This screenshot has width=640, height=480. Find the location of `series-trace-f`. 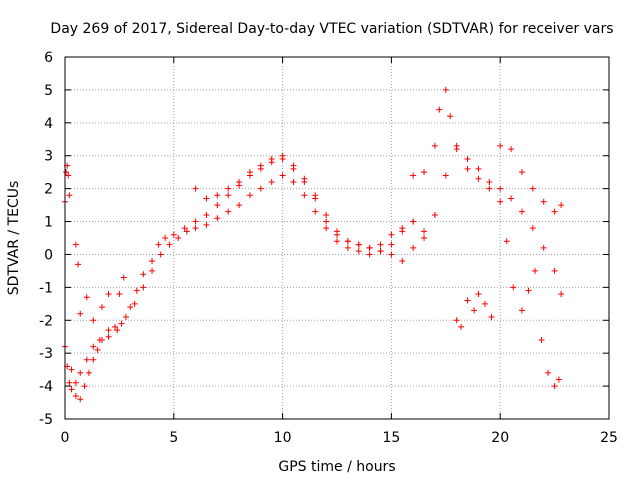

series-trace-f is located at coordinates (94, 267).